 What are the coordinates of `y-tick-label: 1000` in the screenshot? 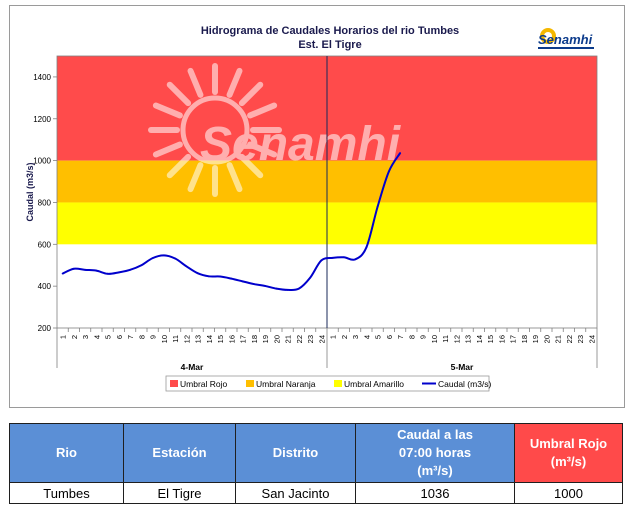 It's located at (42, 161).